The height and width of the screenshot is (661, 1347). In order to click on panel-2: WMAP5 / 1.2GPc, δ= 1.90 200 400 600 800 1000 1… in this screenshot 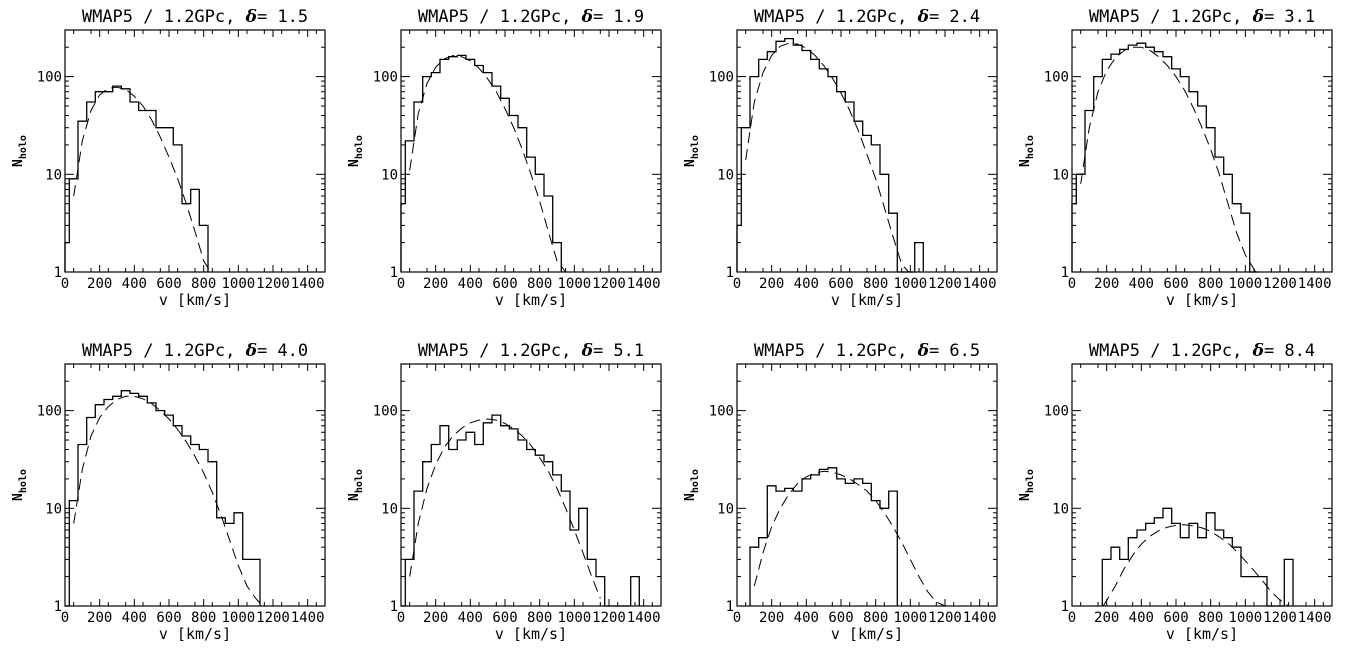, I will do `click(504, 158)`.